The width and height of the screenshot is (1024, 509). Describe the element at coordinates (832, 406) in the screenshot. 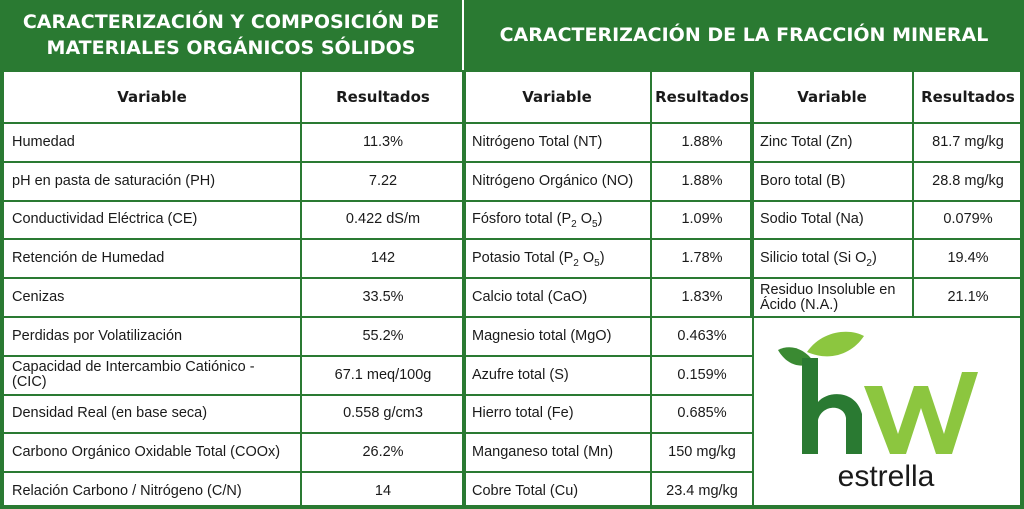

I see `letter-h-mark` at that location.